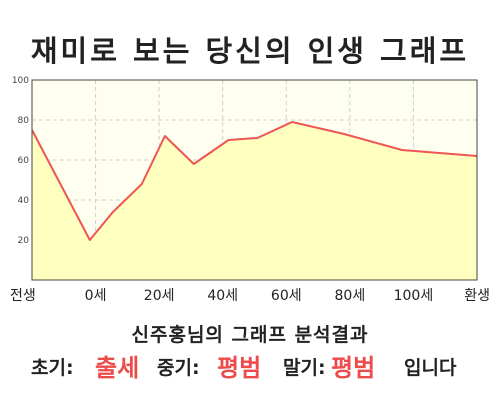  What do you see at coordinates (117, 368) in the screenshot?
I see `early-stage-value: 출세` at bounding box center [117, 368].